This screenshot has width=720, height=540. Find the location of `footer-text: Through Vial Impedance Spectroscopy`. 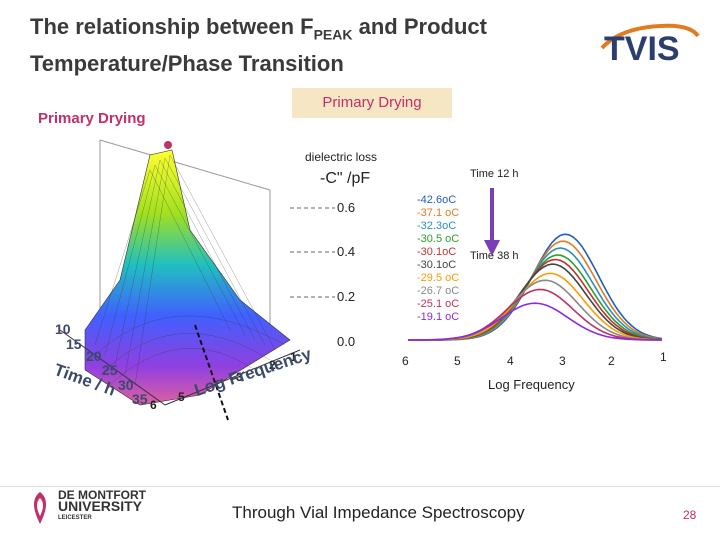

footer-text: Through Vial Impedance Spectroscopy is located at coordinates (378, 512).